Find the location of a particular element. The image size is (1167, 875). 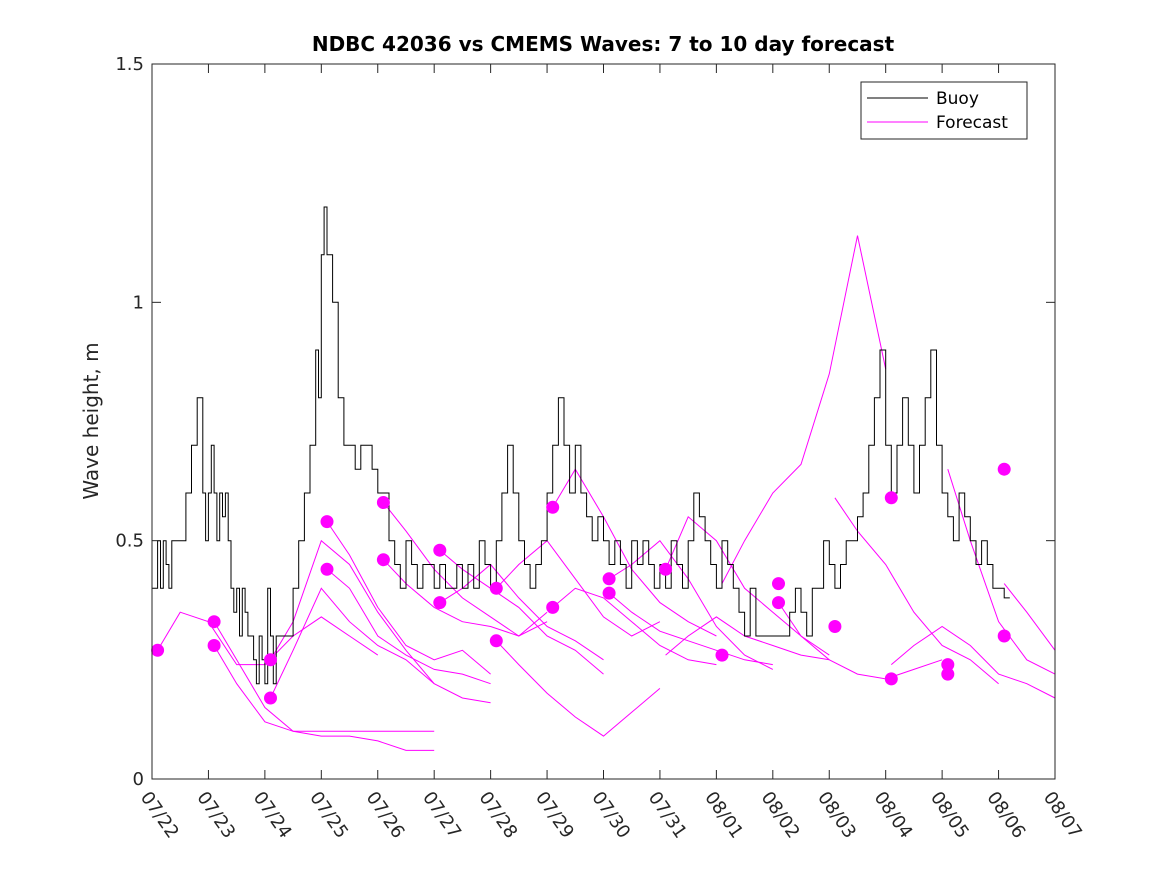

legend-label-forecast: Forecast is located at coordinates (972, 123).